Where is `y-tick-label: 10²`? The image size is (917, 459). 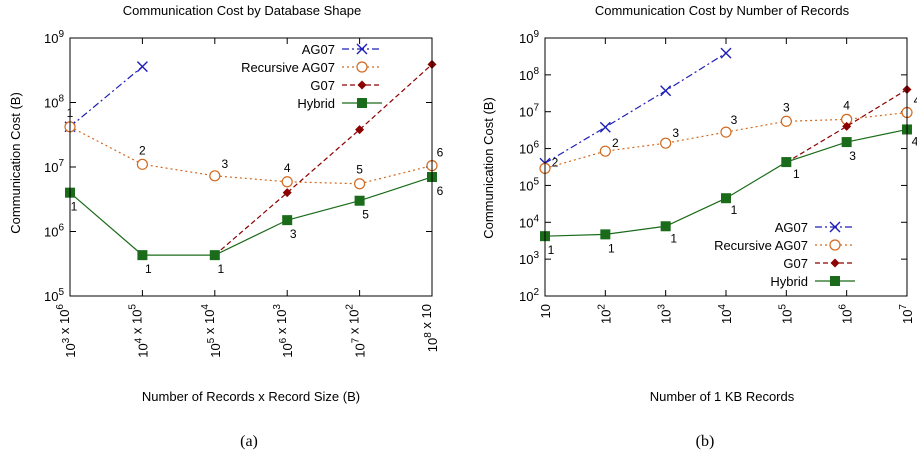
y-tick-label: 10² is located at coordinates (529, 295).